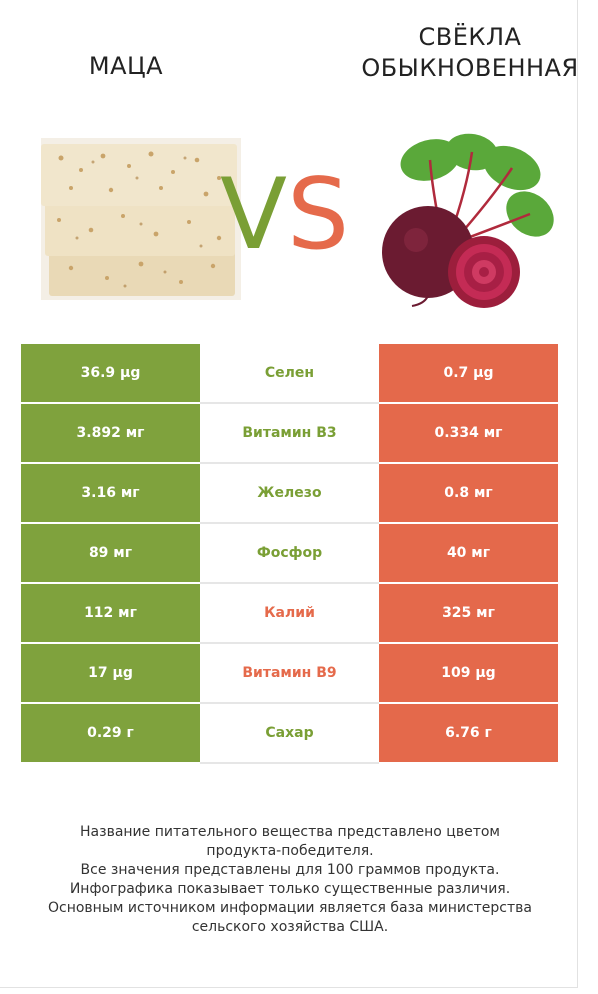 The width and height of the screenshot is (598, 994). Describe the element at coordinates (110, 374) in the screenshot. I see `left-value: 36.9 µg` at that location.